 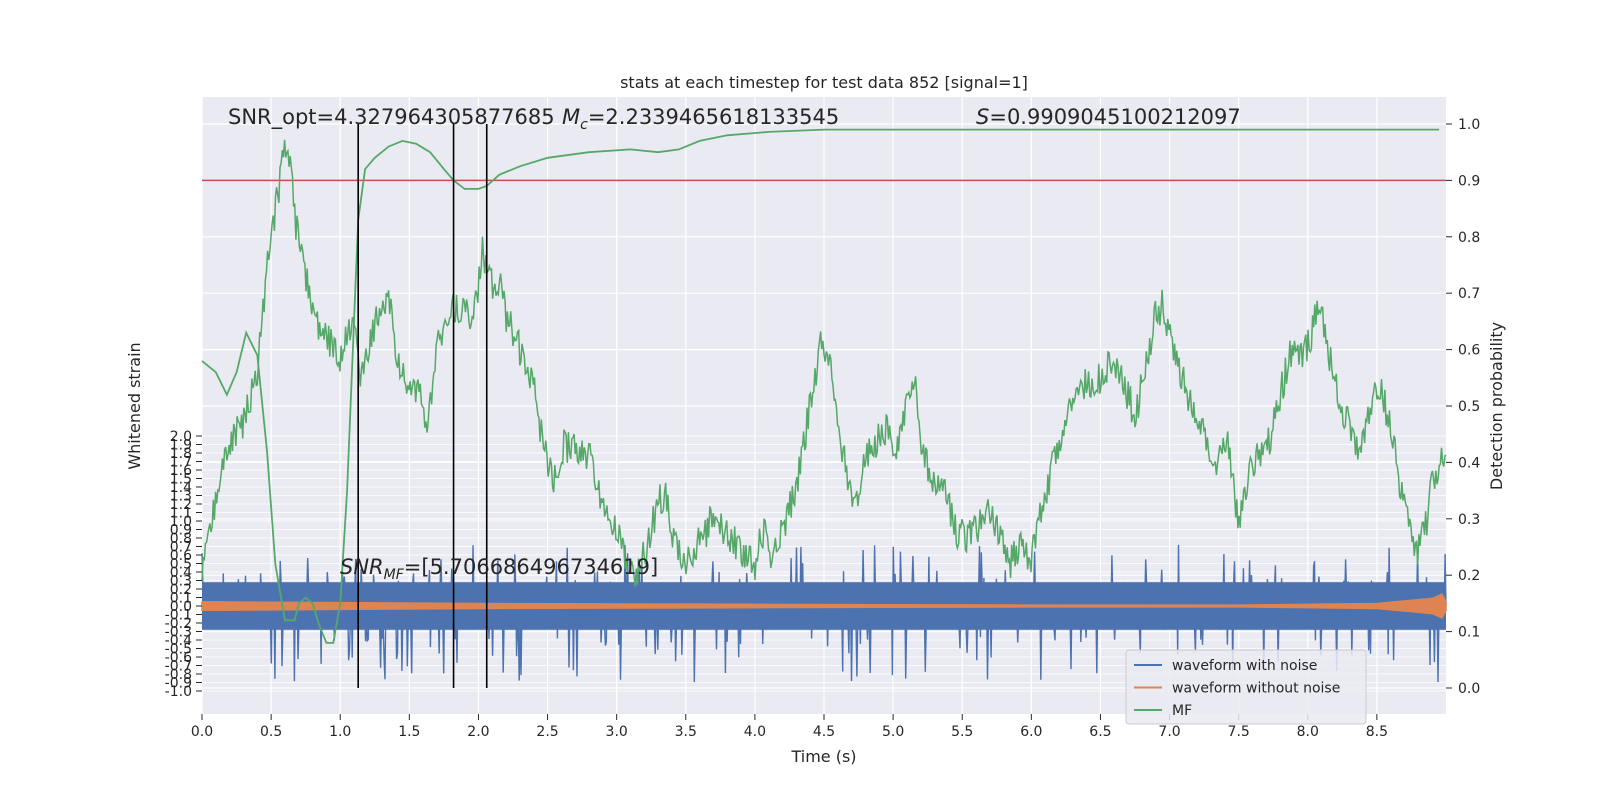 I want to click on left-tick-label: -0.4, so click(x=178, y=641).